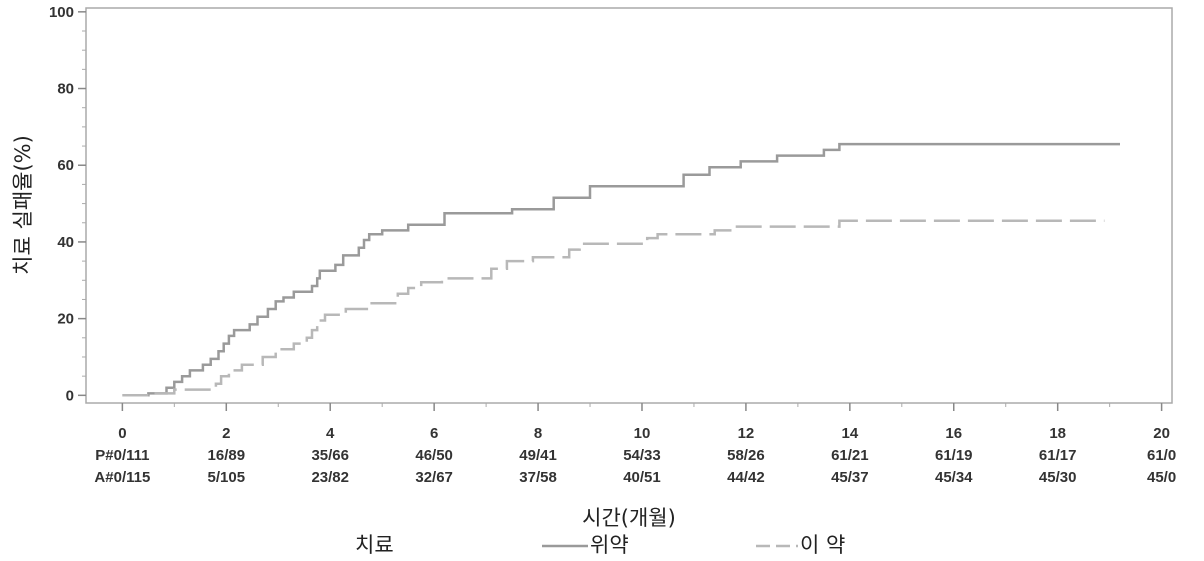 The height and width of the screenshot is (561, 1204). I want to click on x-tick-label: 16, so click(953, 433).